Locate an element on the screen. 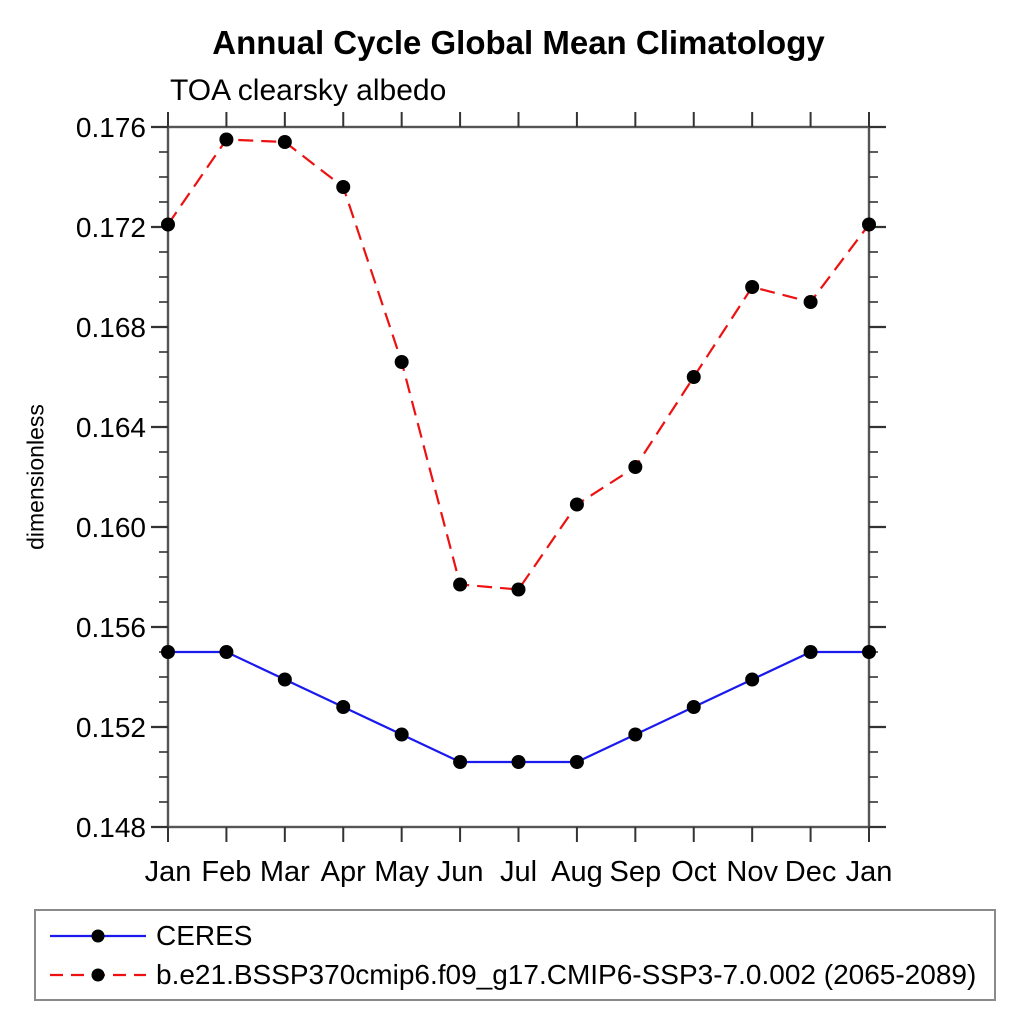 The image size is (1024, 1024). y-tick-label: 0.172 is located at coordinates (111, 227).